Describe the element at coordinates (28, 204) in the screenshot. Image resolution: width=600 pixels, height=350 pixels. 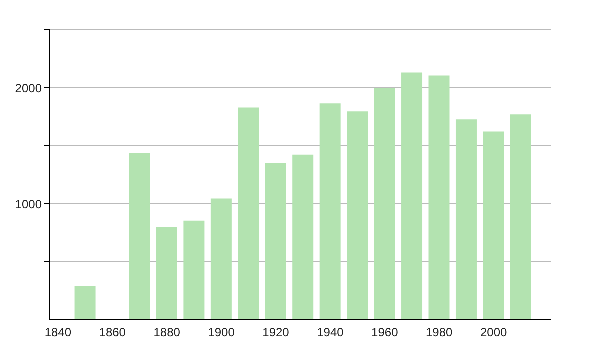
I see `y-tick-label: 1000` at that location.